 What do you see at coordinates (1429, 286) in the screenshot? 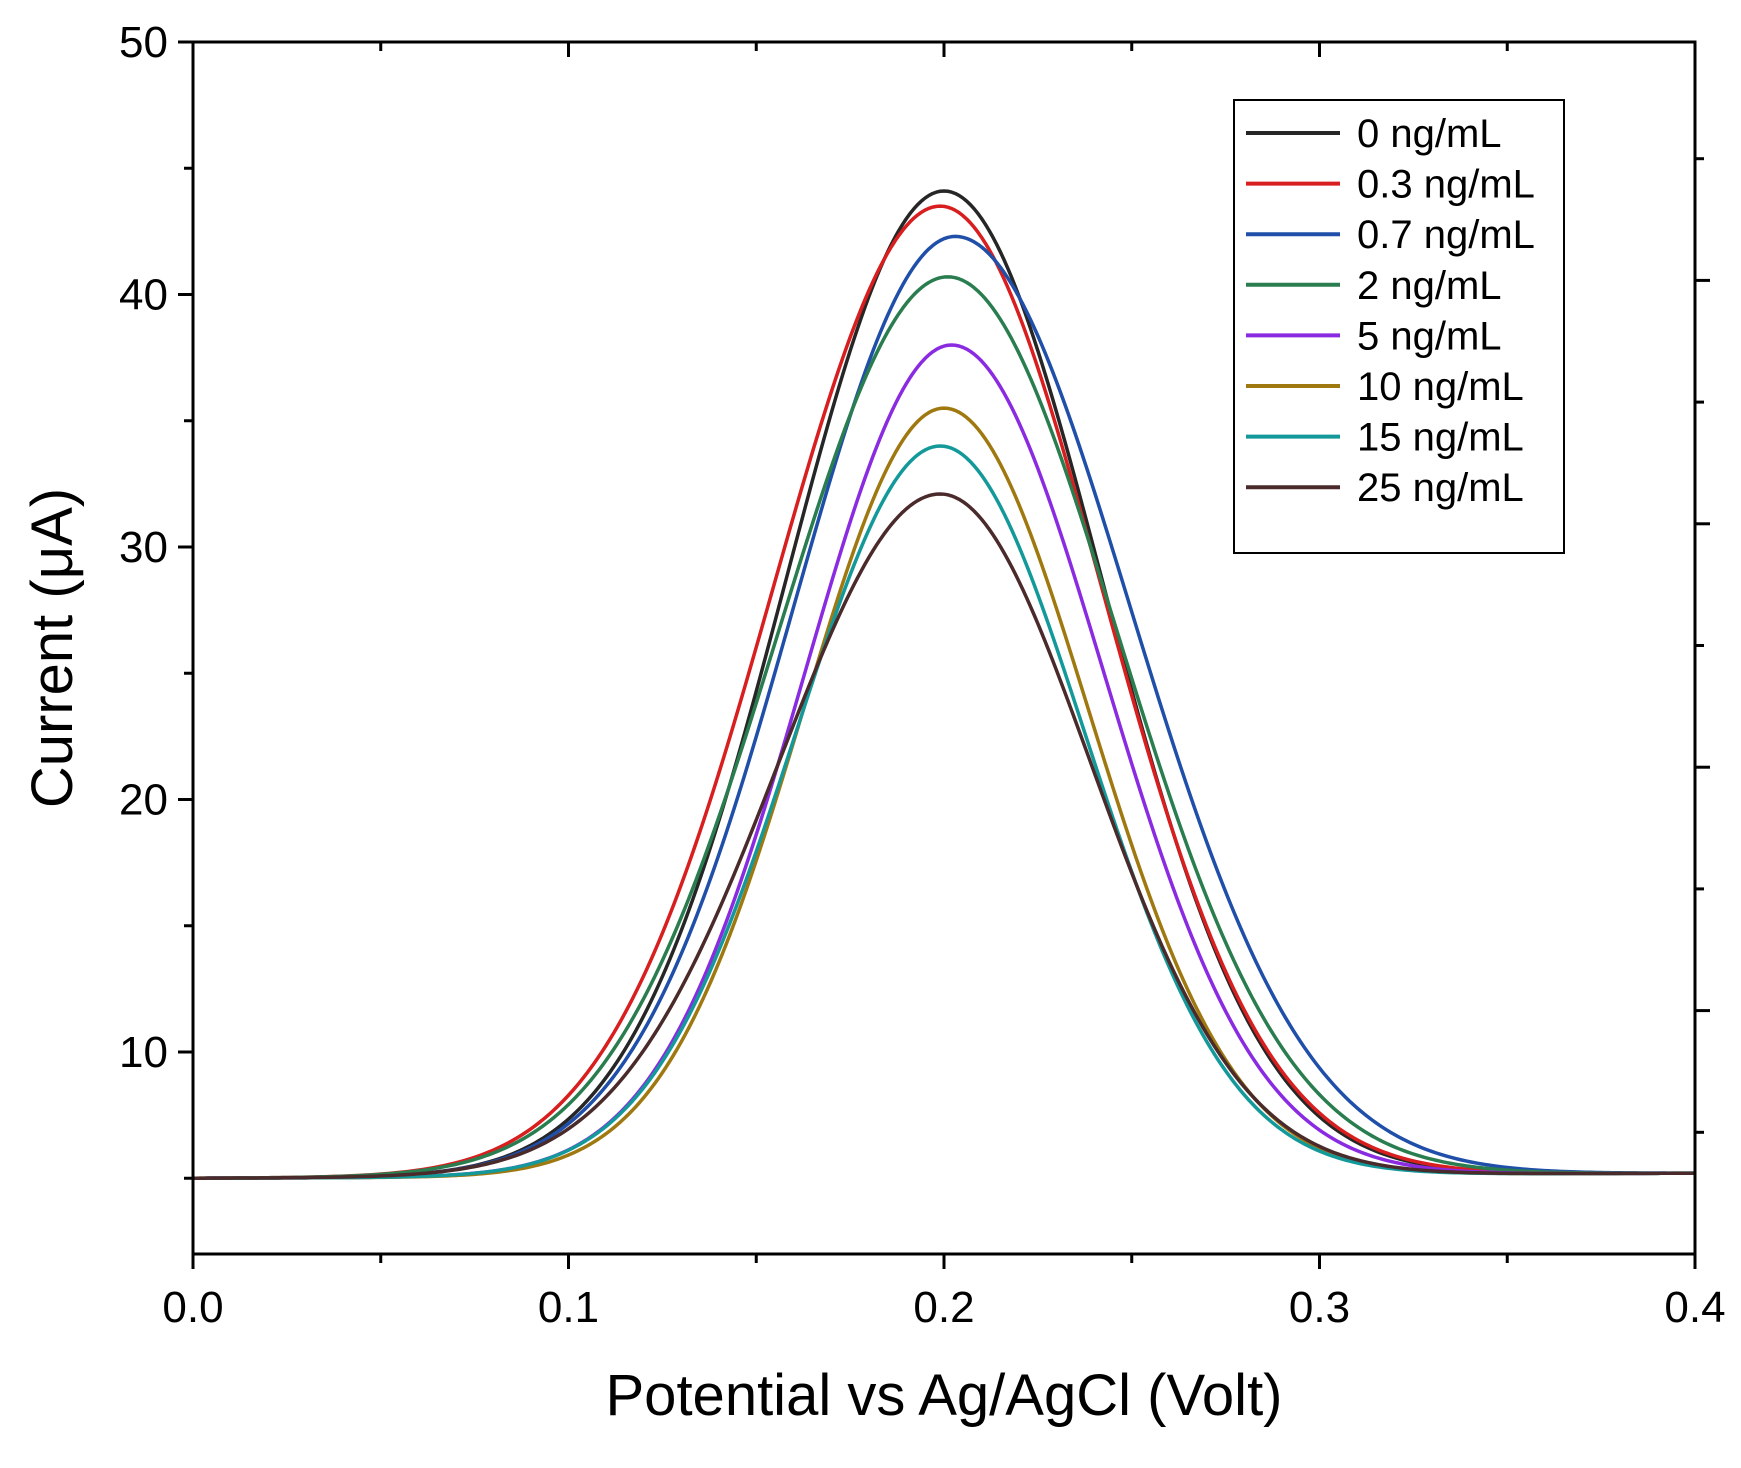
I see `legend-label-3: 2 ng/mL` at bounding box center [1429, 286].